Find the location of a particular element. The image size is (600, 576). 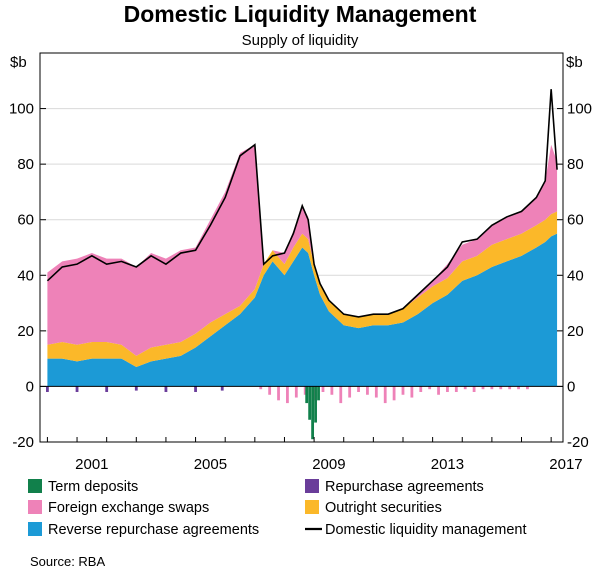

y-tick-label-left: 100 is located at coordinates (21, 109).